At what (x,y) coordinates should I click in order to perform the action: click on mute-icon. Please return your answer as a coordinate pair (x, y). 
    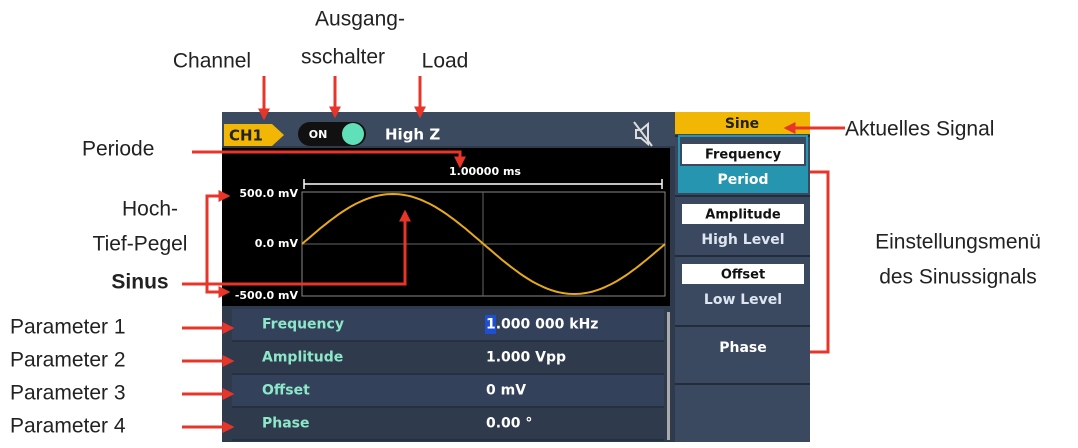
    Looking at the image, I should click on (643, 134).